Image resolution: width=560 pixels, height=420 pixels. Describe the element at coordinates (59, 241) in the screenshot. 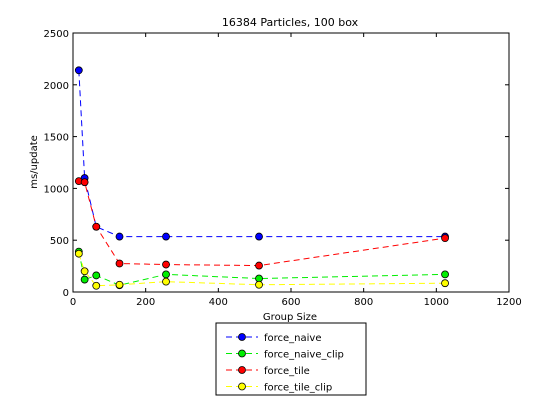

I see `y-tick-label: 500` at that location.